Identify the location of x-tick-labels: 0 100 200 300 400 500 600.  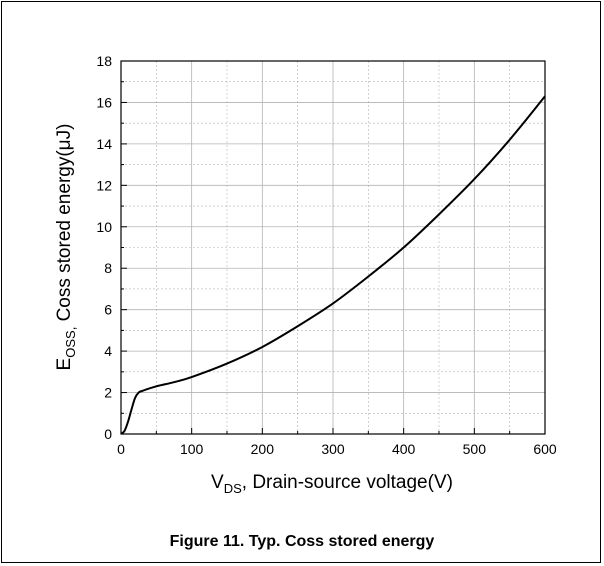
(337, 449).